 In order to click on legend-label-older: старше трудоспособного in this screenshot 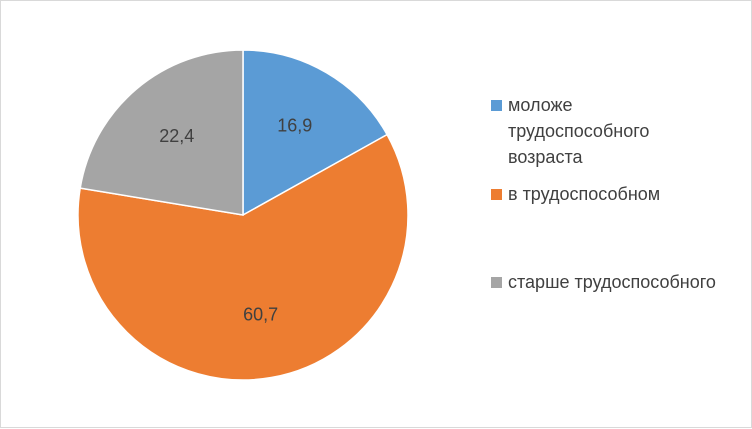, I will do `click(612, 282)`.